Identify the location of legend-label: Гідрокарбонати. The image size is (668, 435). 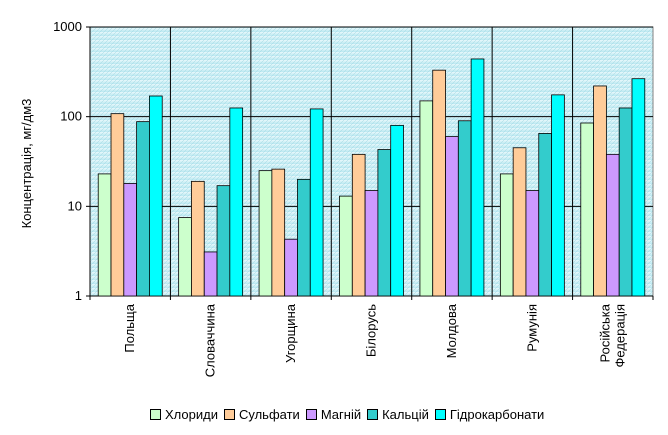
(497, 414).